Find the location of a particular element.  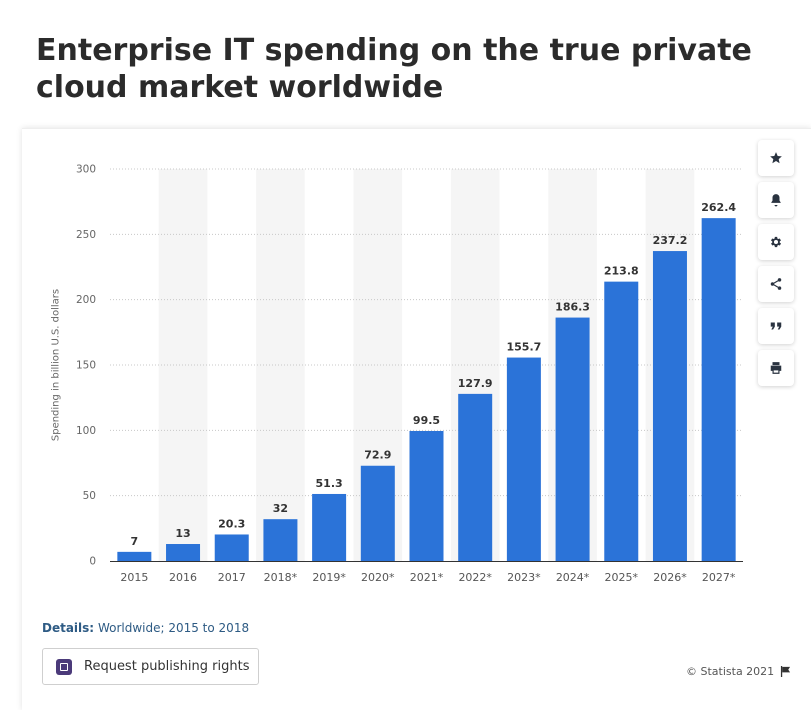

print-icon is located at coordinates (776, 368).